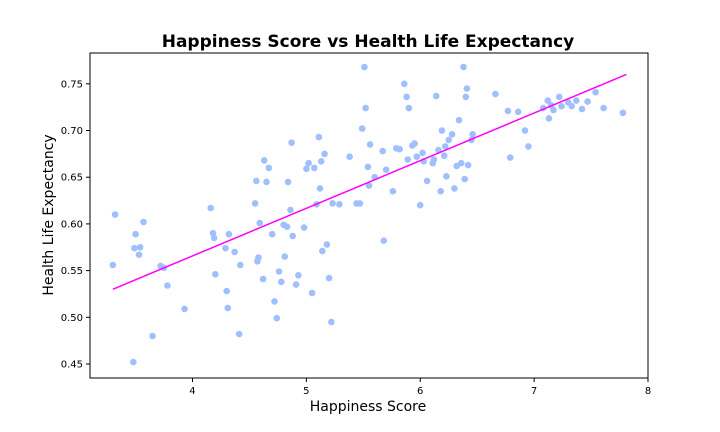 The width and height of the screenshot is (720, 432). What do you see at coordinates (192, 391) in the screenshot?
I see `x-tick-label: 4` at bounding box center [192, 391].